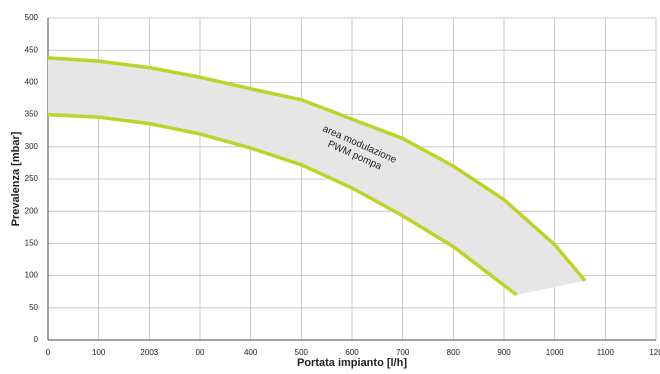 The height and width of the screenshot is (374, 660). Describe the element at coordinates (504, 352) in the screenshot. I see `x-tick-label: 900` at that location.